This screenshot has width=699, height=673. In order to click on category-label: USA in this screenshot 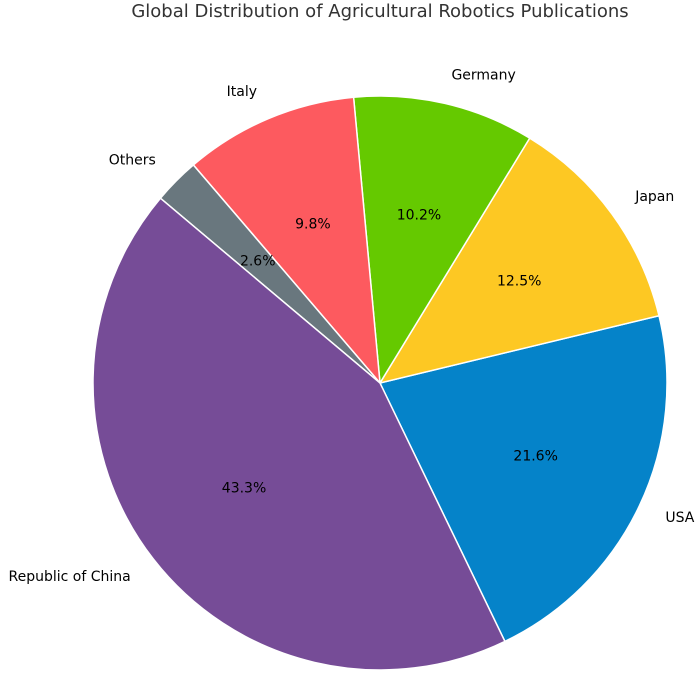, I will do `click(679, 518)`.